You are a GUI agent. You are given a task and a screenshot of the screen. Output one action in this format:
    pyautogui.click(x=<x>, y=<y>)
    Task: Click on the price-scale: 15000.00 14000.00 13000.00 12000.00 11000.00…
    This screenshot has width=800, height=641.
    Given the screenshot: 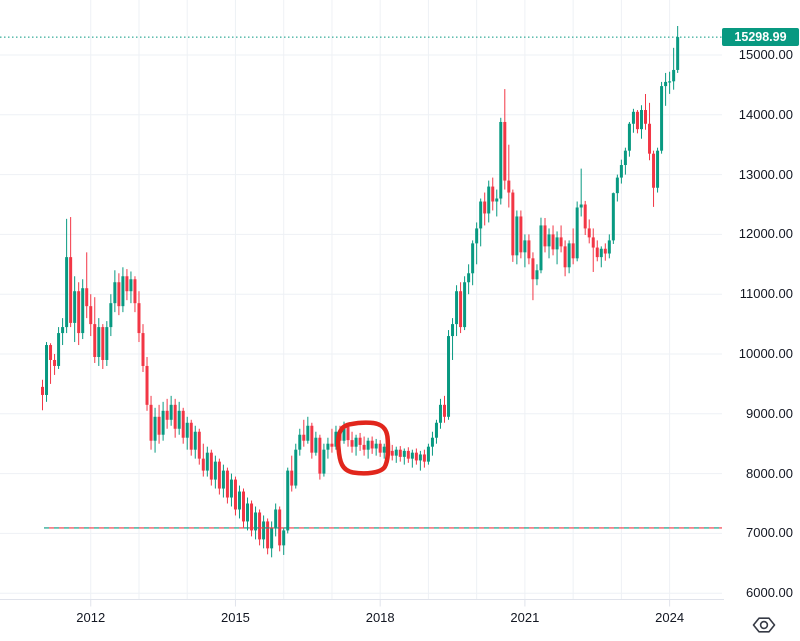 What is the action you would take?
    pyautogui.click(x=761, y=300)
    